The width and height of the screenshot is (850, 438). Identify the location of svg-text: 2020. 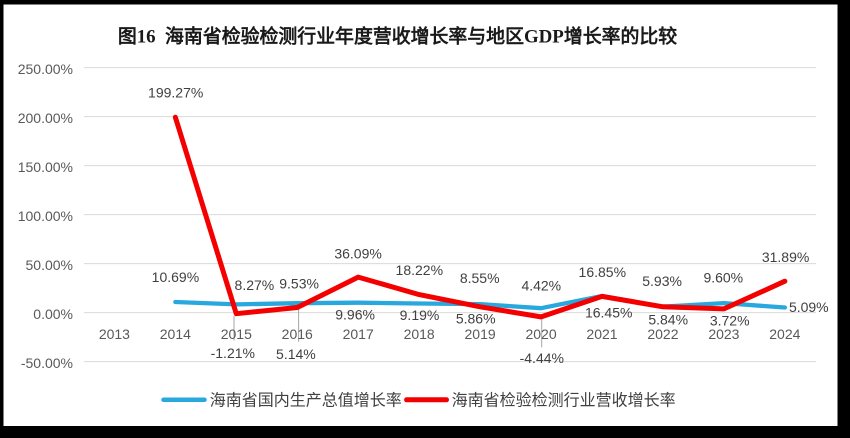
(540, 334).